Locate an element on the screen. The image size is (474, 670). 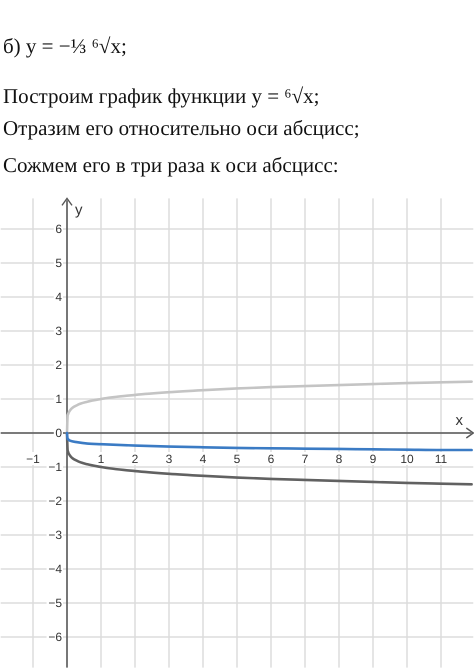
text: Сожмем его в три раза к оси абсцисс: is located at coordinates (171, 165).